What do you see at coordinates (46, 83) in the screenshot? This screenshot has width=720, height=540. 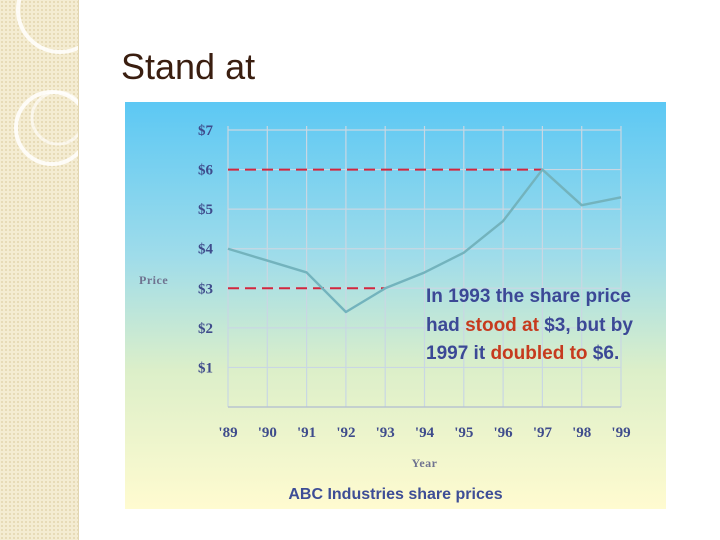 I see `decorative-circles` at bounding box center [46, 83].